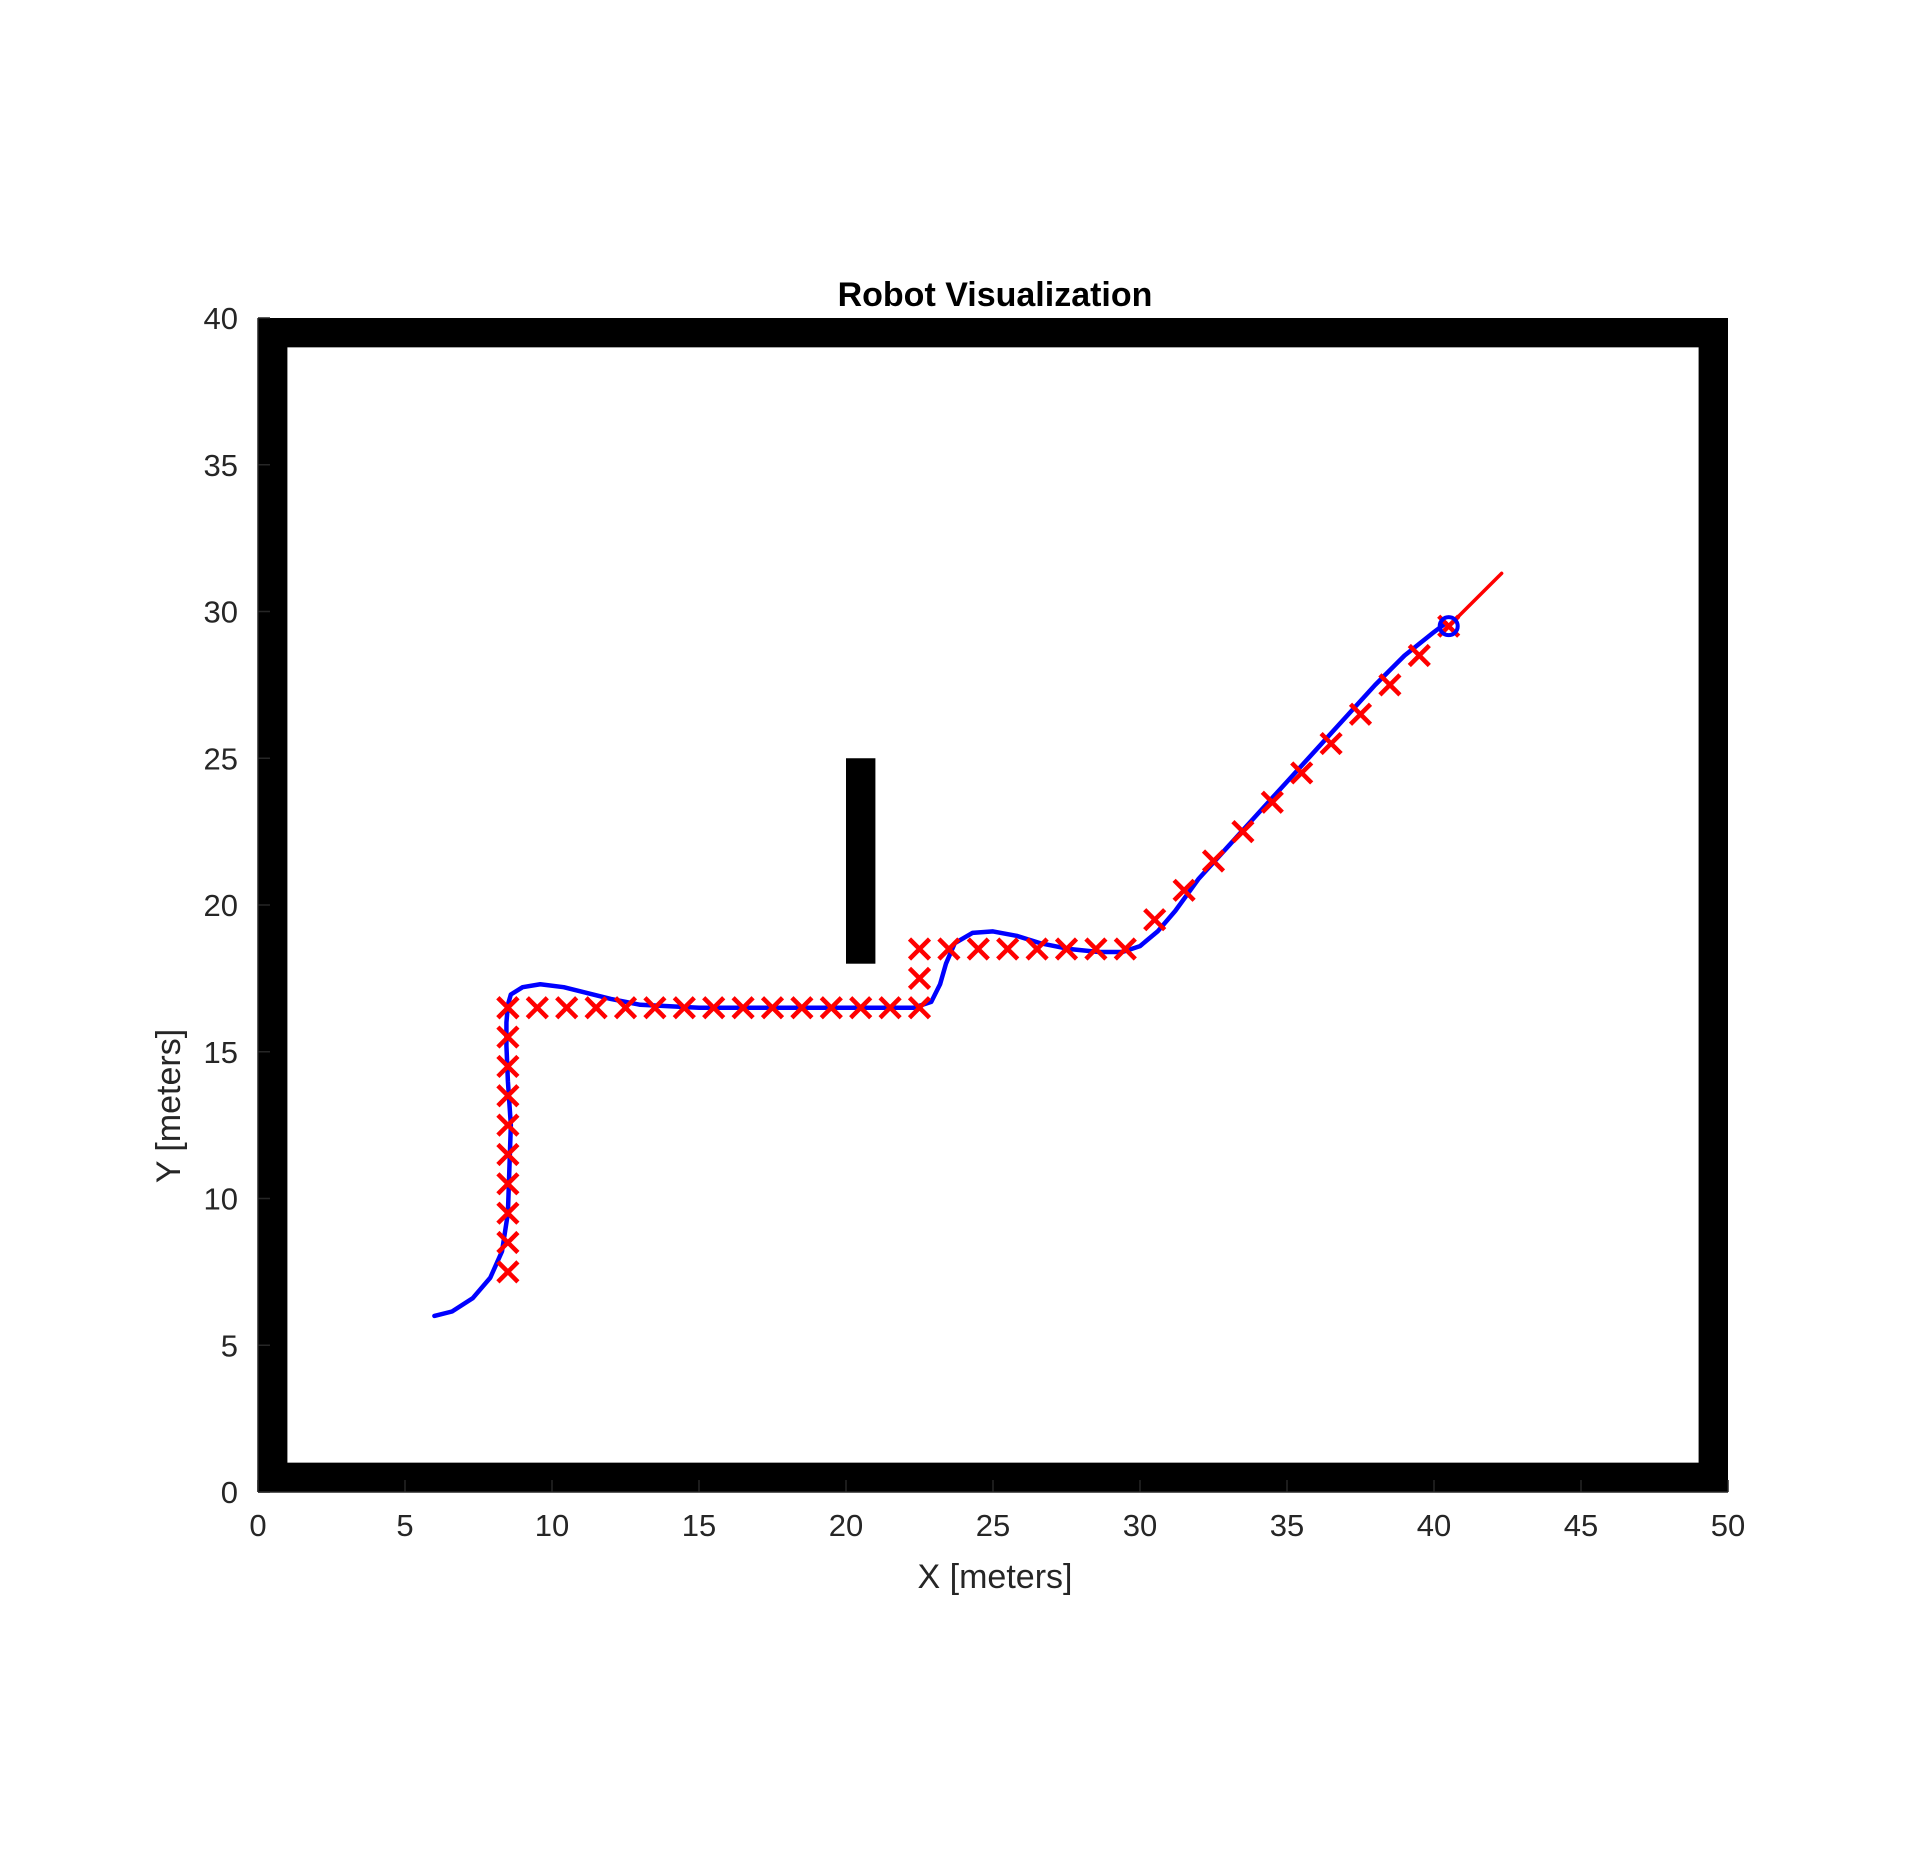 This screenshot has height=1870, width=1916. I want to click on x-tick-label: 20, so click(846, 1525).